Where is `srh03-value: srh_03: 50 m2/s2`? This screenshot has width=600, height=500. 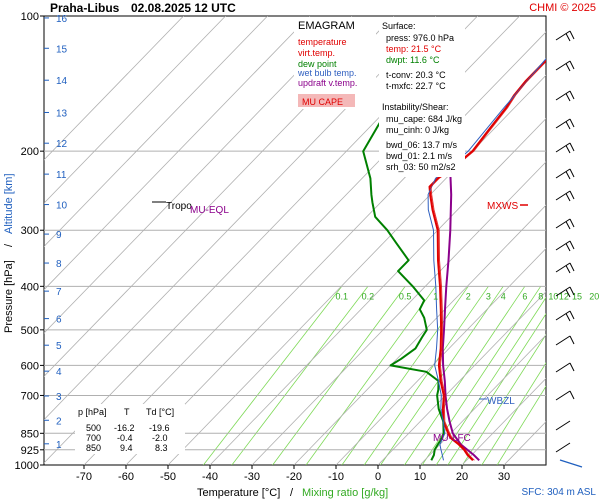 srh03-value: srh_03: 50 m2/s2 is located at coordinates (421, 167).